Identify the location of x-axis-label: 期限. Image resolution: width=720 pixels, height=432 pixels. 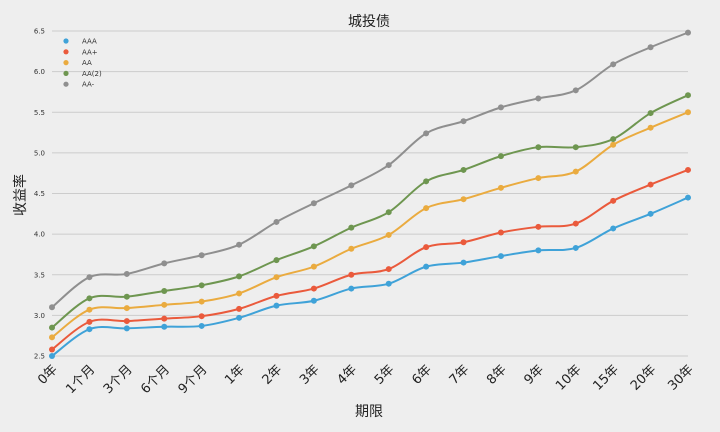
(369, 412).